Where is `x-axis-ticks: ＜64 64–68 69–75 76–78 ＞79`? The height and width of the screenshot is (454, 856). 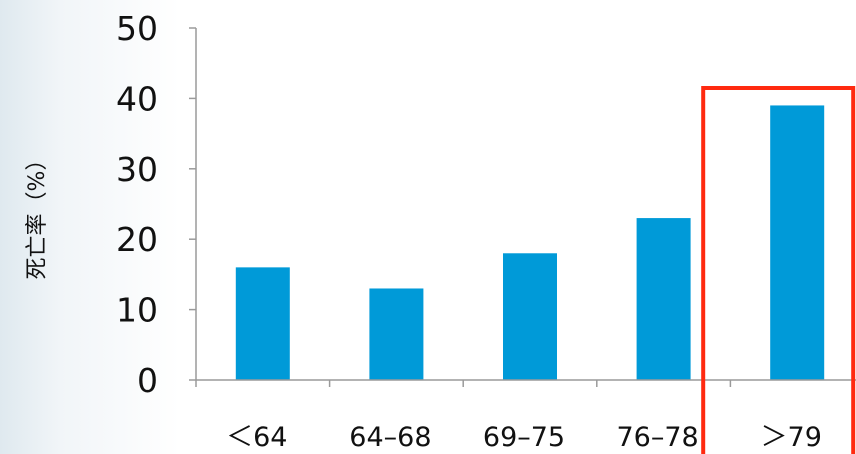 x-axis-ticks: ＜64 64–68 69–75 76–78 ＞79 is located at coordinates (508, 416).